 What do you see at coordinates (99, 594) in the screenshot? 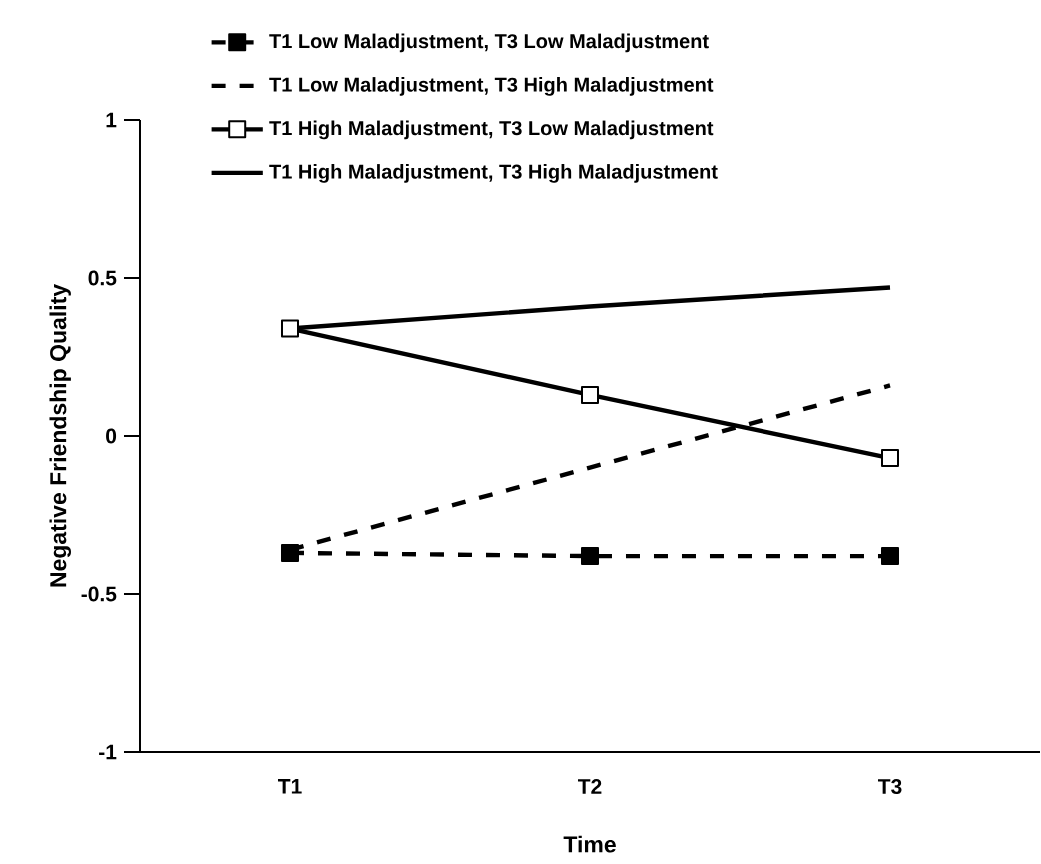
I see `y-tick-label: -0.5` at bounding box center [99, 594].